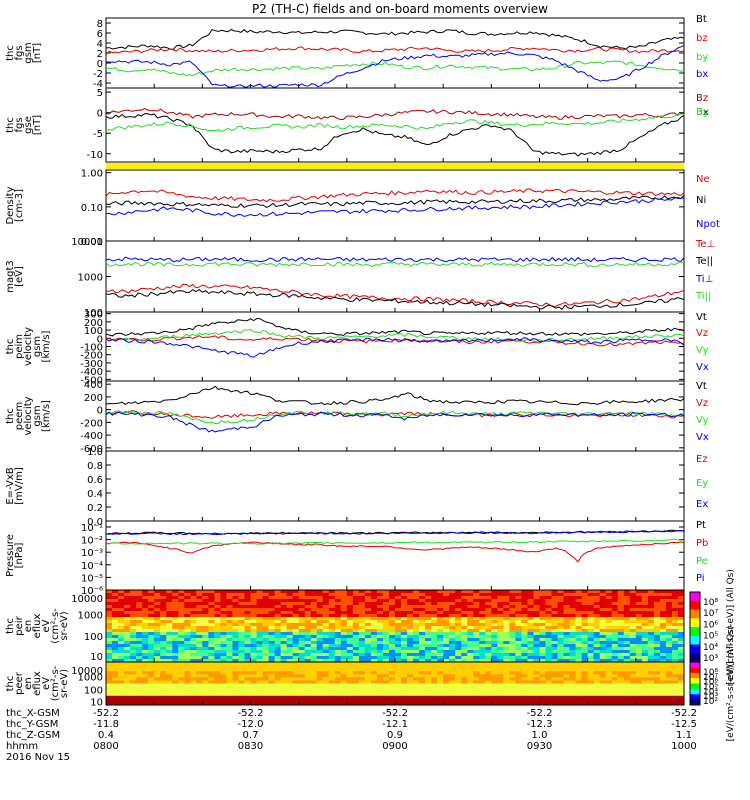  I want to click on y-tick-label: 1000, so click(90, 678).